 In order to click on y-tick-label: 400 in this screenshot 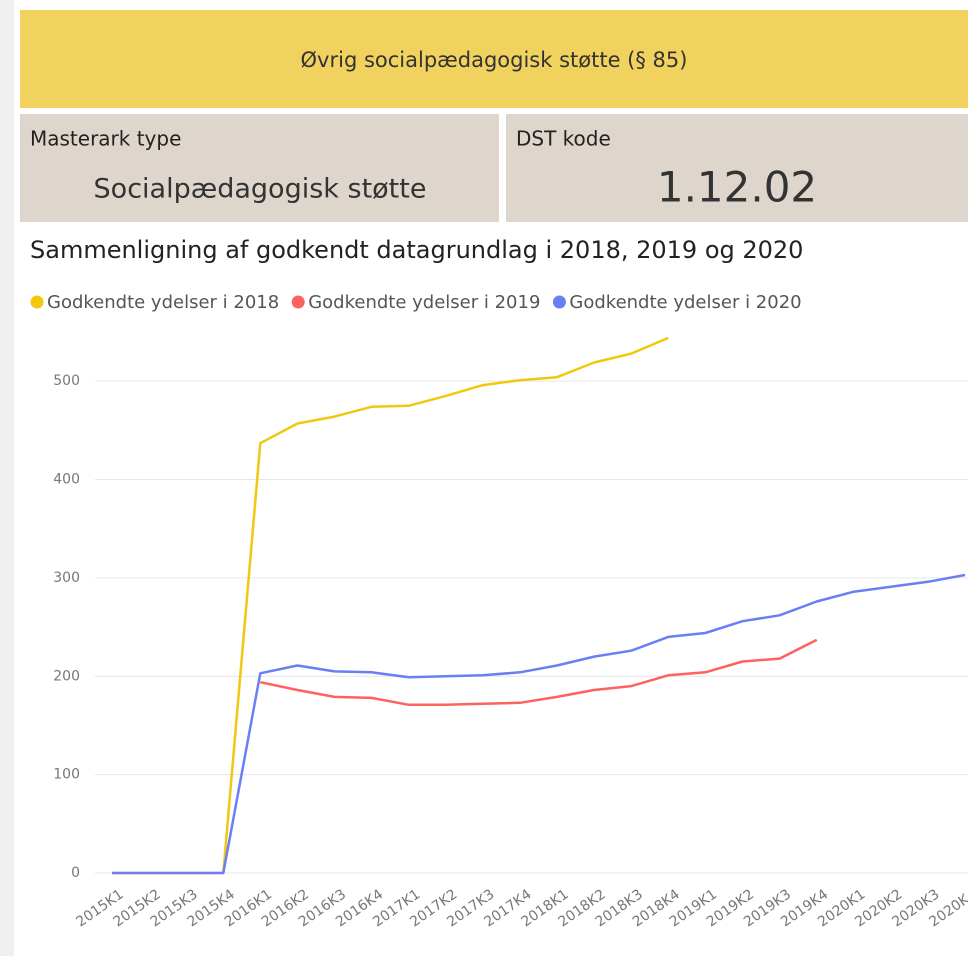, I will do `click(66, 480)`.